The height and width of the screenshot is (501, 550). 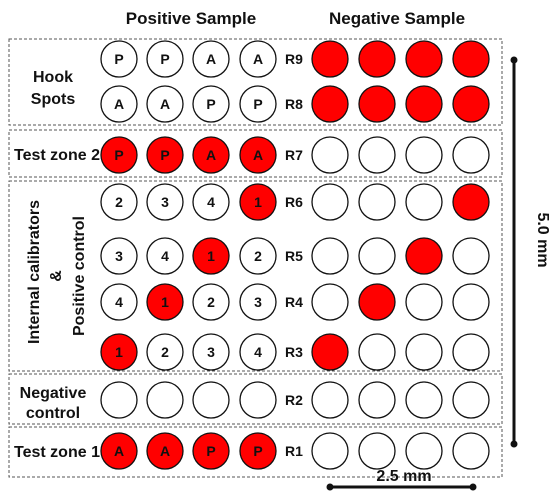 What do you see at coordinates (165, 352) in the screenshot?
I see `positive-spot-r3-2-label: 2` at bounding box center [165, 352].